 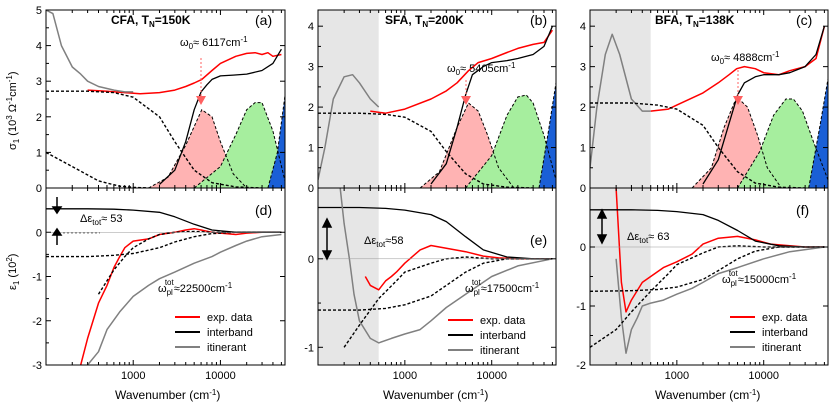 I want to click on ytick-label-a-2: 2, so click(x=39, y=118).